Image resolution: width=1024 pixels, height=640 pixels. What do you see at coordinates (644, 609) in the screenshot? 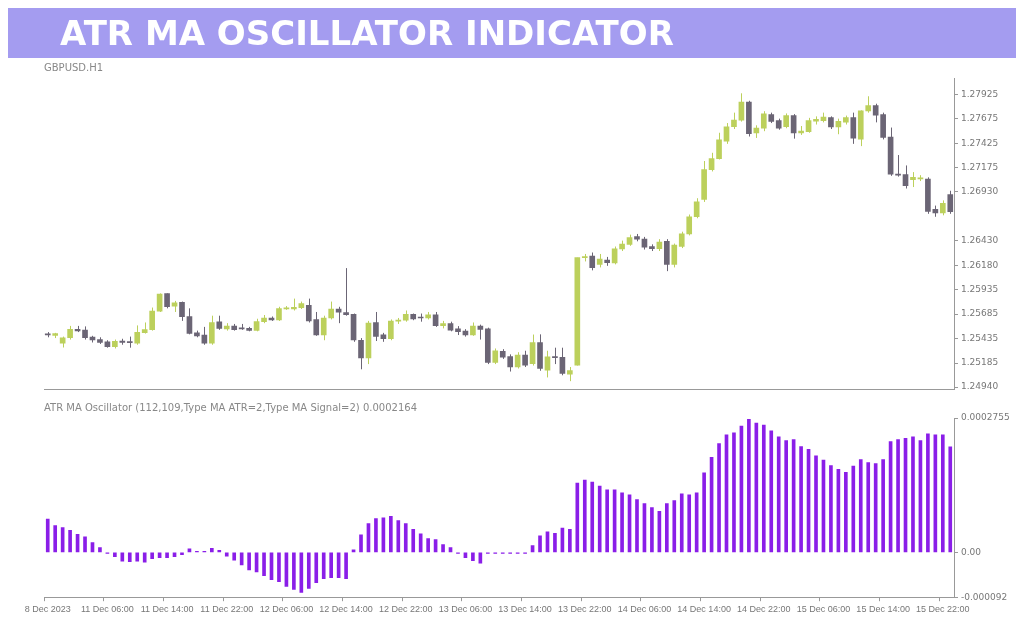
I see `x-tick-label: 14 Dec 06:00` at bounding box center [644, 609].